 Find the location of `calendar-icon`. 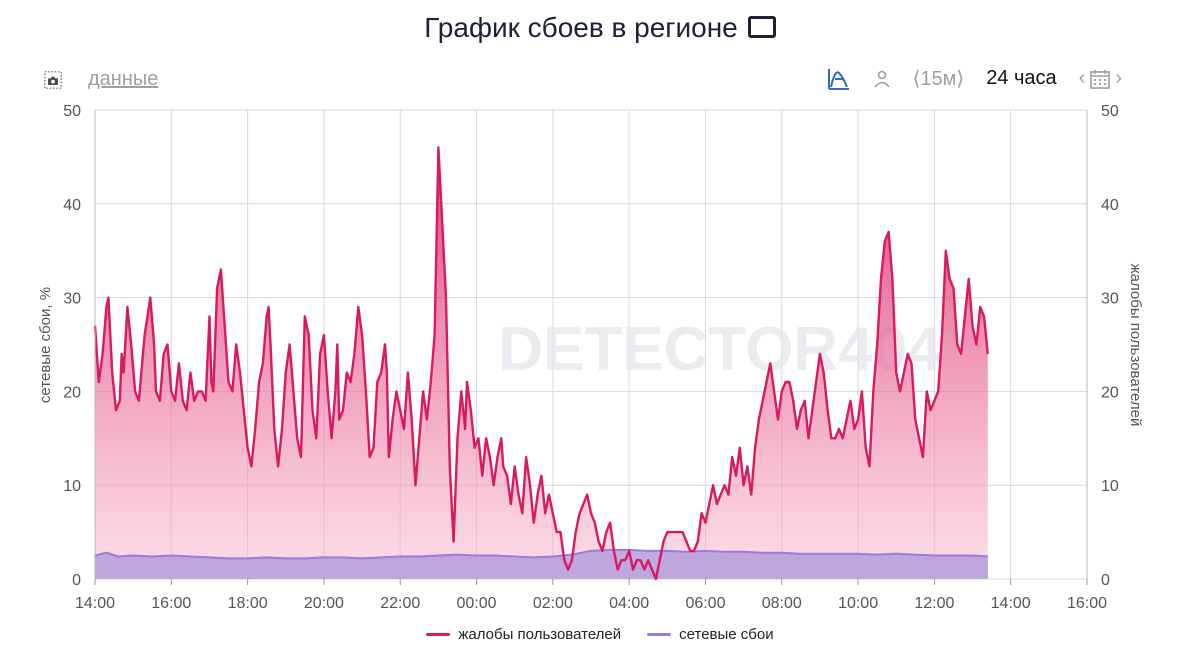

calendar-icon is located at coordinates (1100, 79).